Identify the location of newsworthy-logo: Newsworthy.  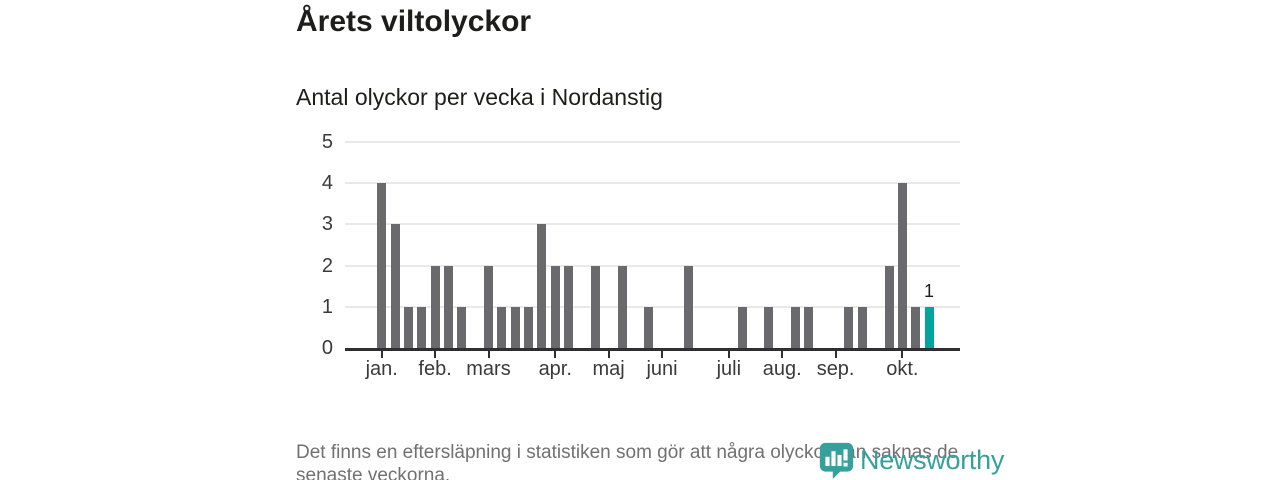
(911, 460).